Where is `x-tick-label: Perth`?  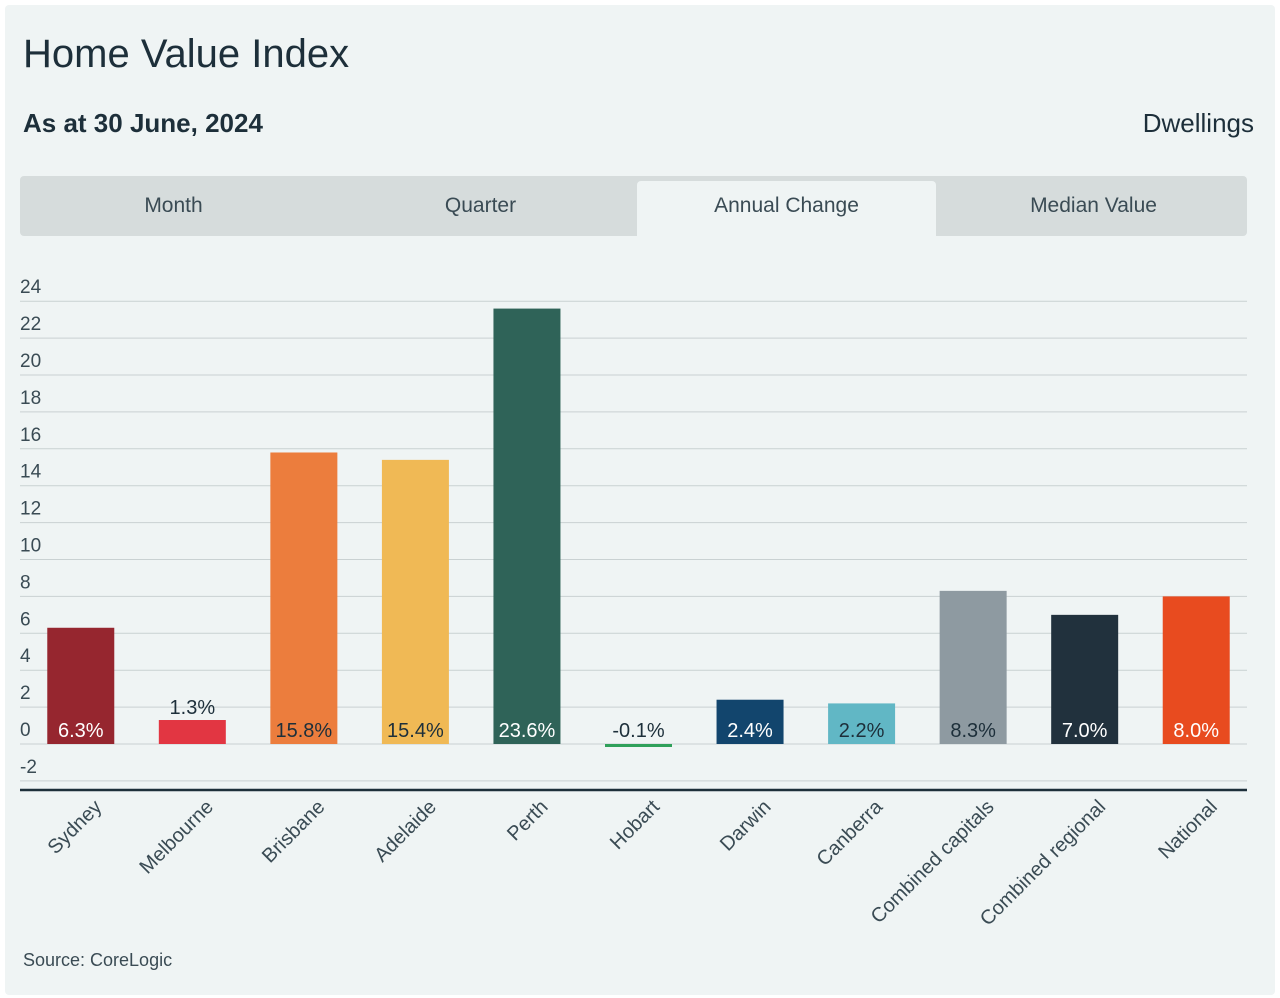
x-tick-label: Perth is located at coordinates (527, 820).